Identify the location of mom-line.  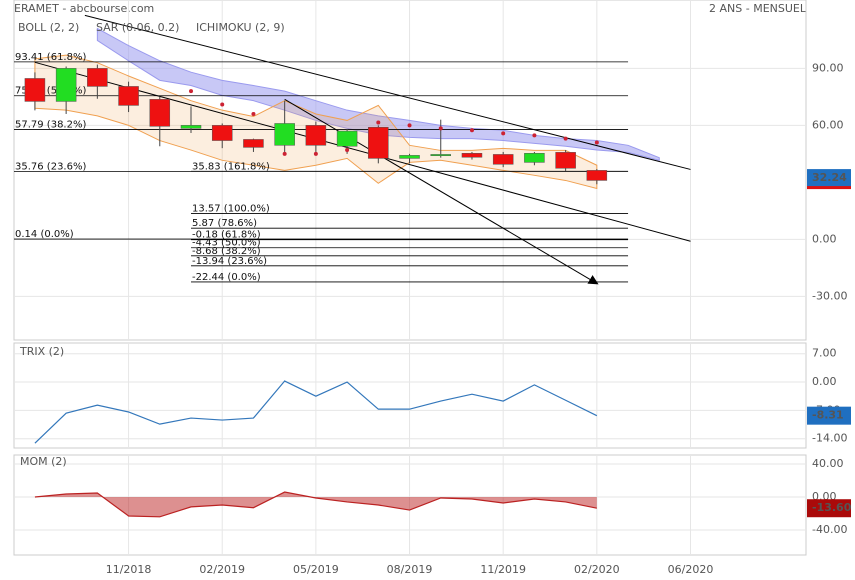
(315, 504).